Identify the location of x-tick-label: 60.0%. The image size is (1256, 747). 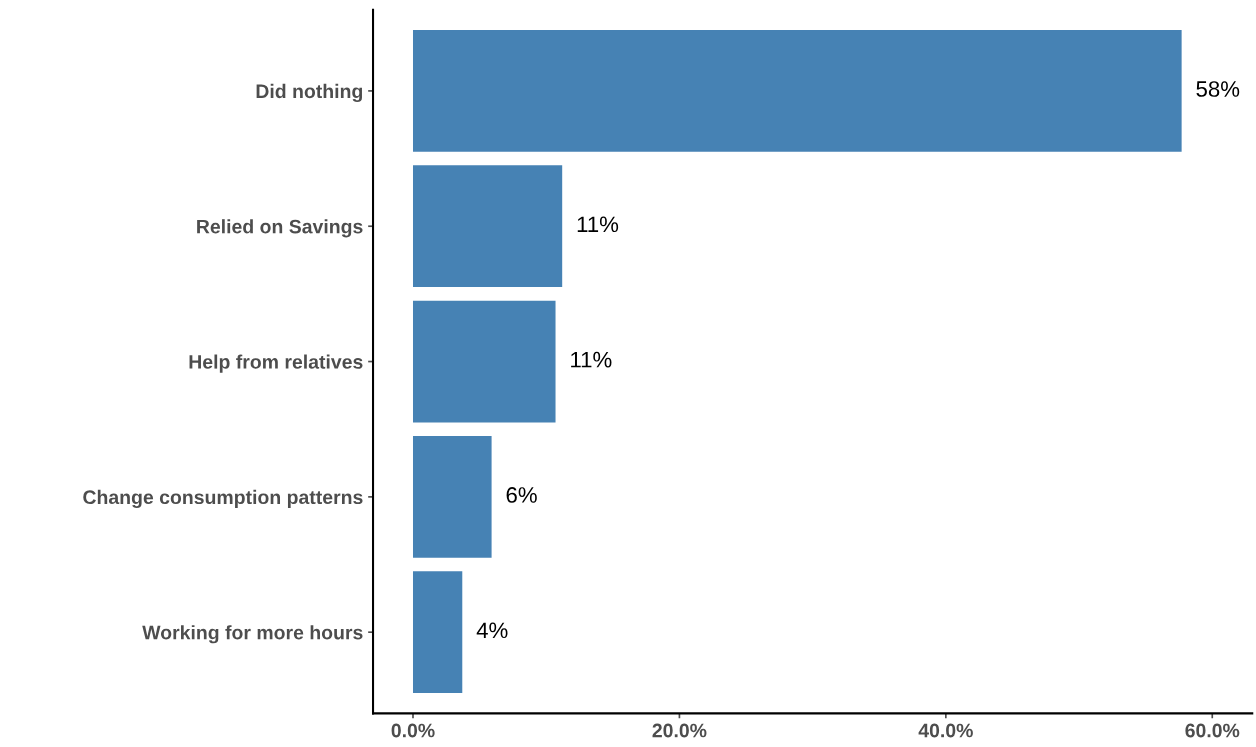
(1212, 730).